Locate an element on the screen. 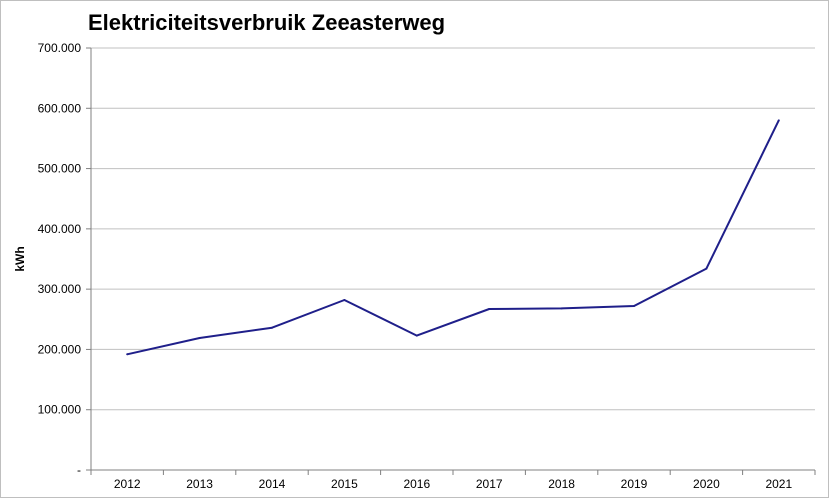  x-tick-label: 2014 is located at coordinates (272, 484).